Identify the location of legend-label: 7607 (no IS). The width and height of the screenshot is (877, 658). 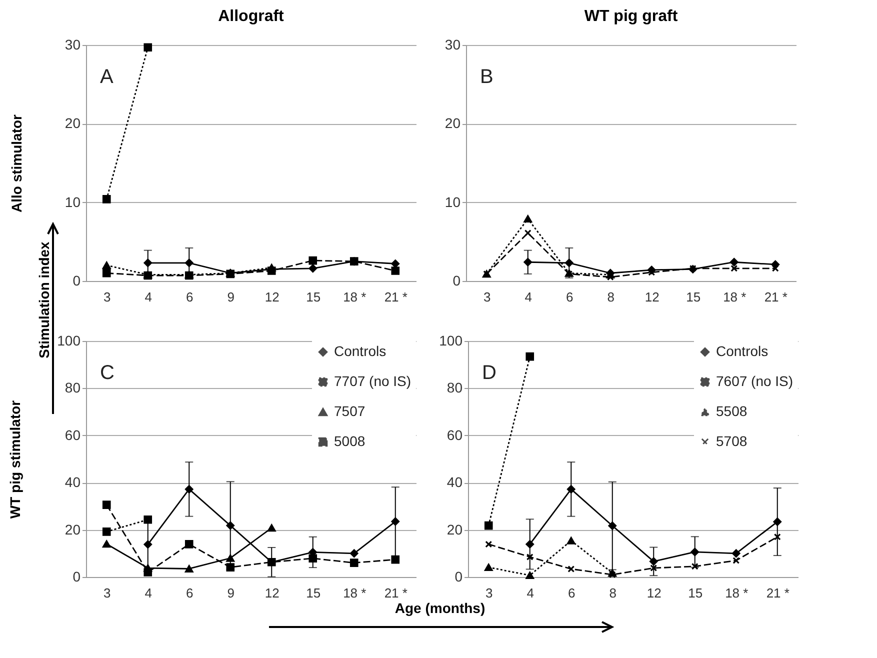
(755, 381).